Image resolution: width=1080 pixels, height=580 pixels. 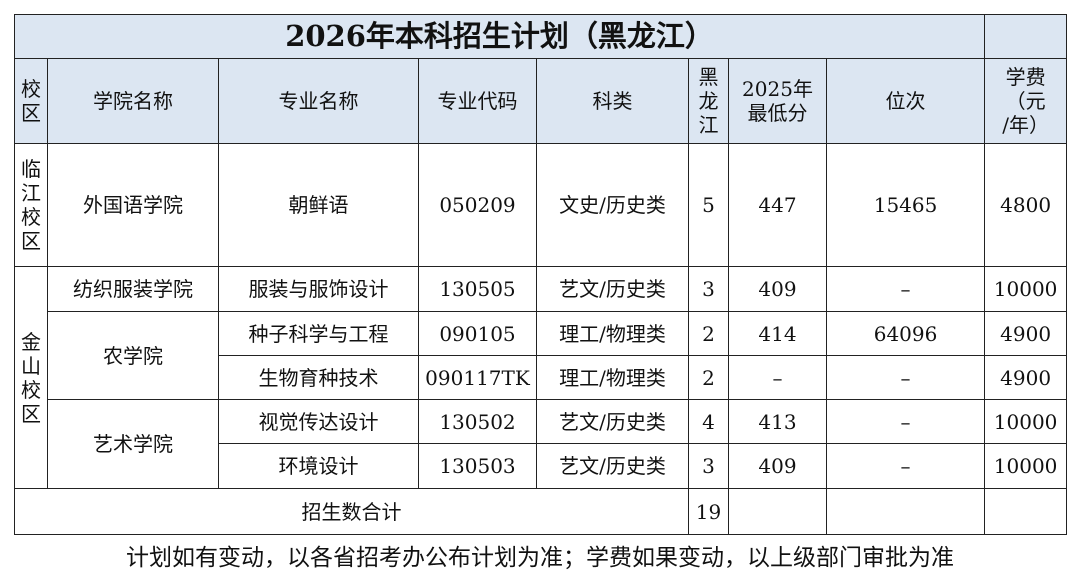 I want to click on min-score: 447, so click(x=777, y=205).